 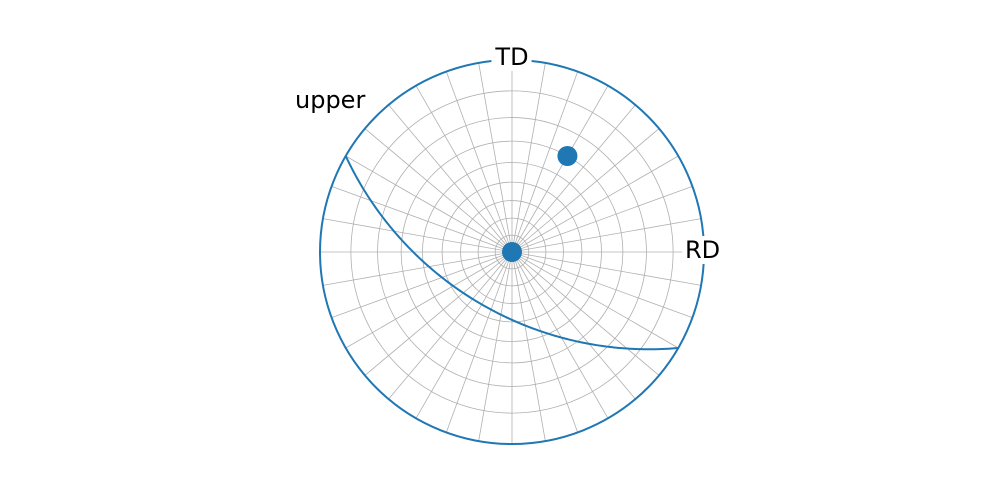 I want to click on rd-label: RD, so click(x=702, y=250).